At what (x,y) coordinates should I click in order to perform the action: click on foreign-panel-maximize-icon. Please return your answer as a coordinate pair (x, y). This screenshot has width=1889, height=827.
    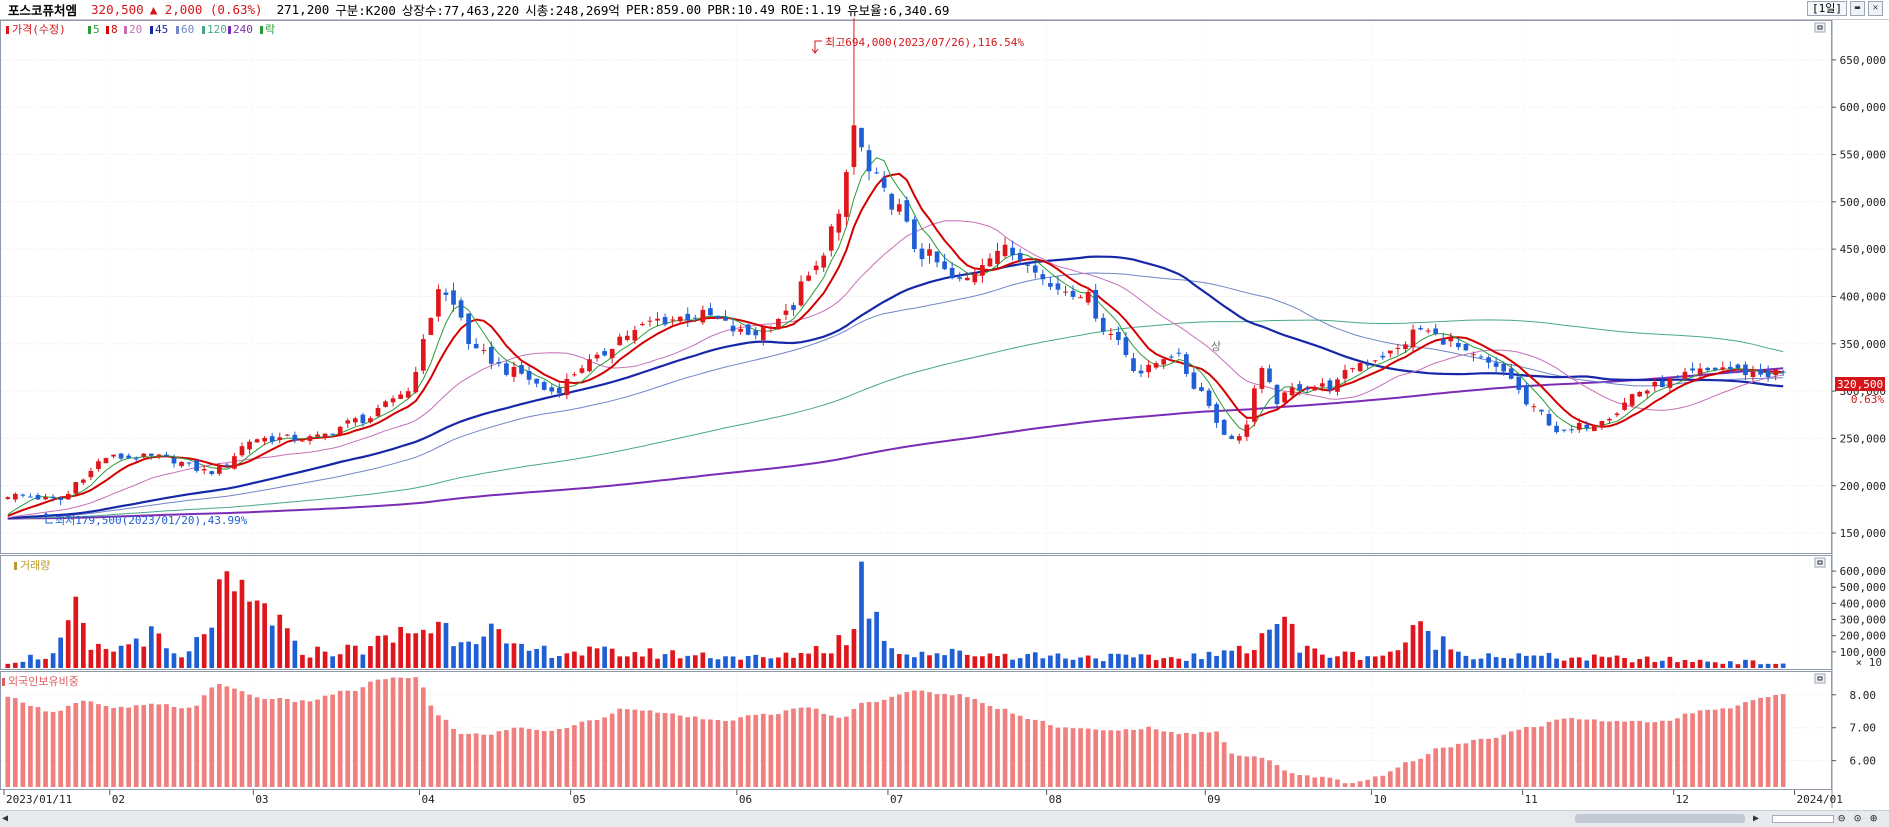
    Looking at the image, I should click on (1820, 678).